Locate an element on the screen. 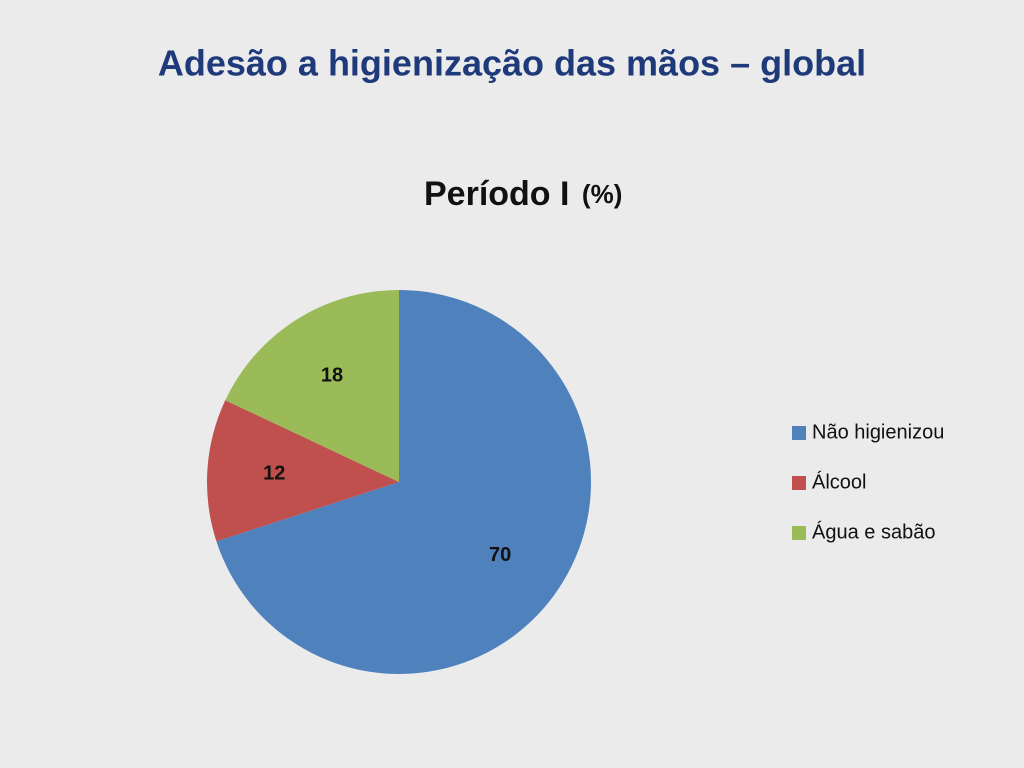 The height and width of the screenshot is (768, 1024). chart-heading: Período I (%) is located at coordinates (523, 194).